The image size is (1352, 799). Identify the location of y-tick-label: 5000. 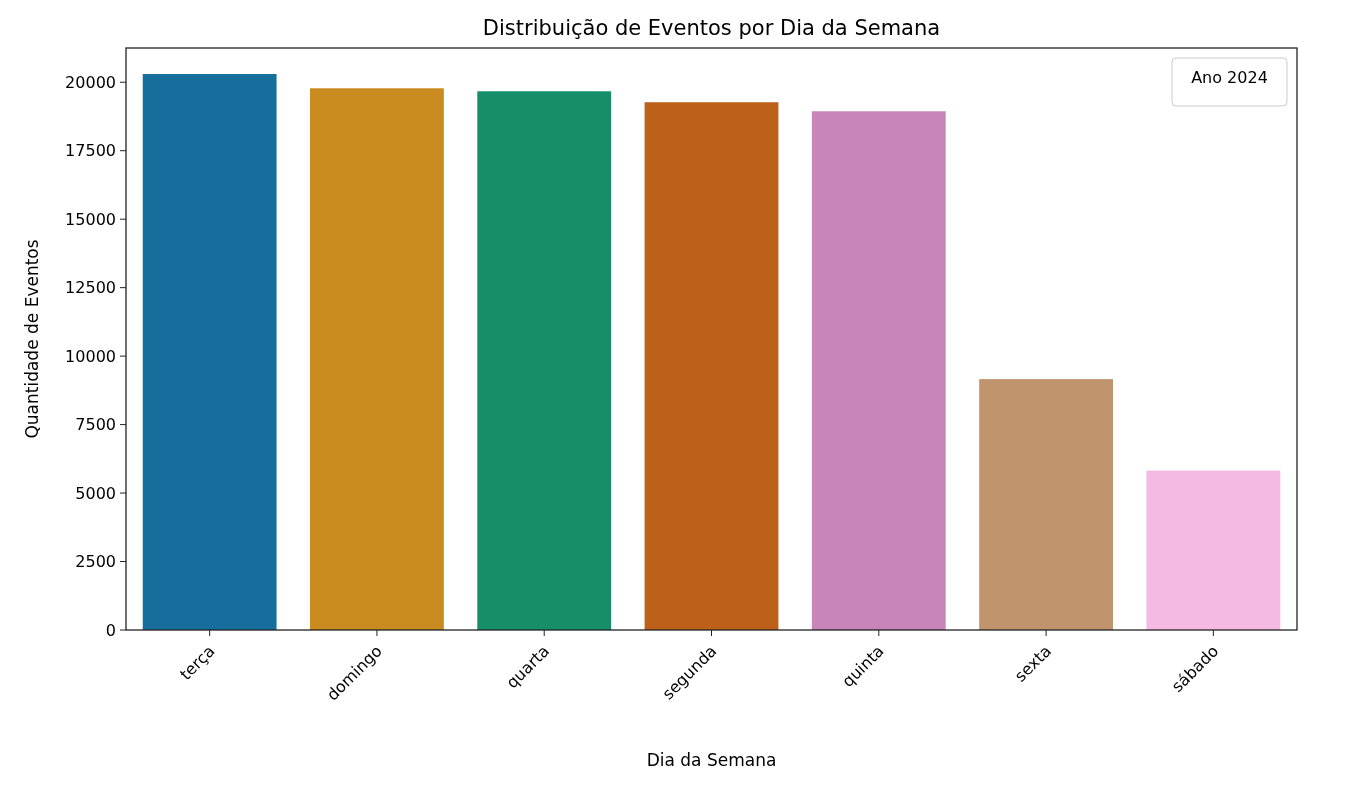
(95, 493).